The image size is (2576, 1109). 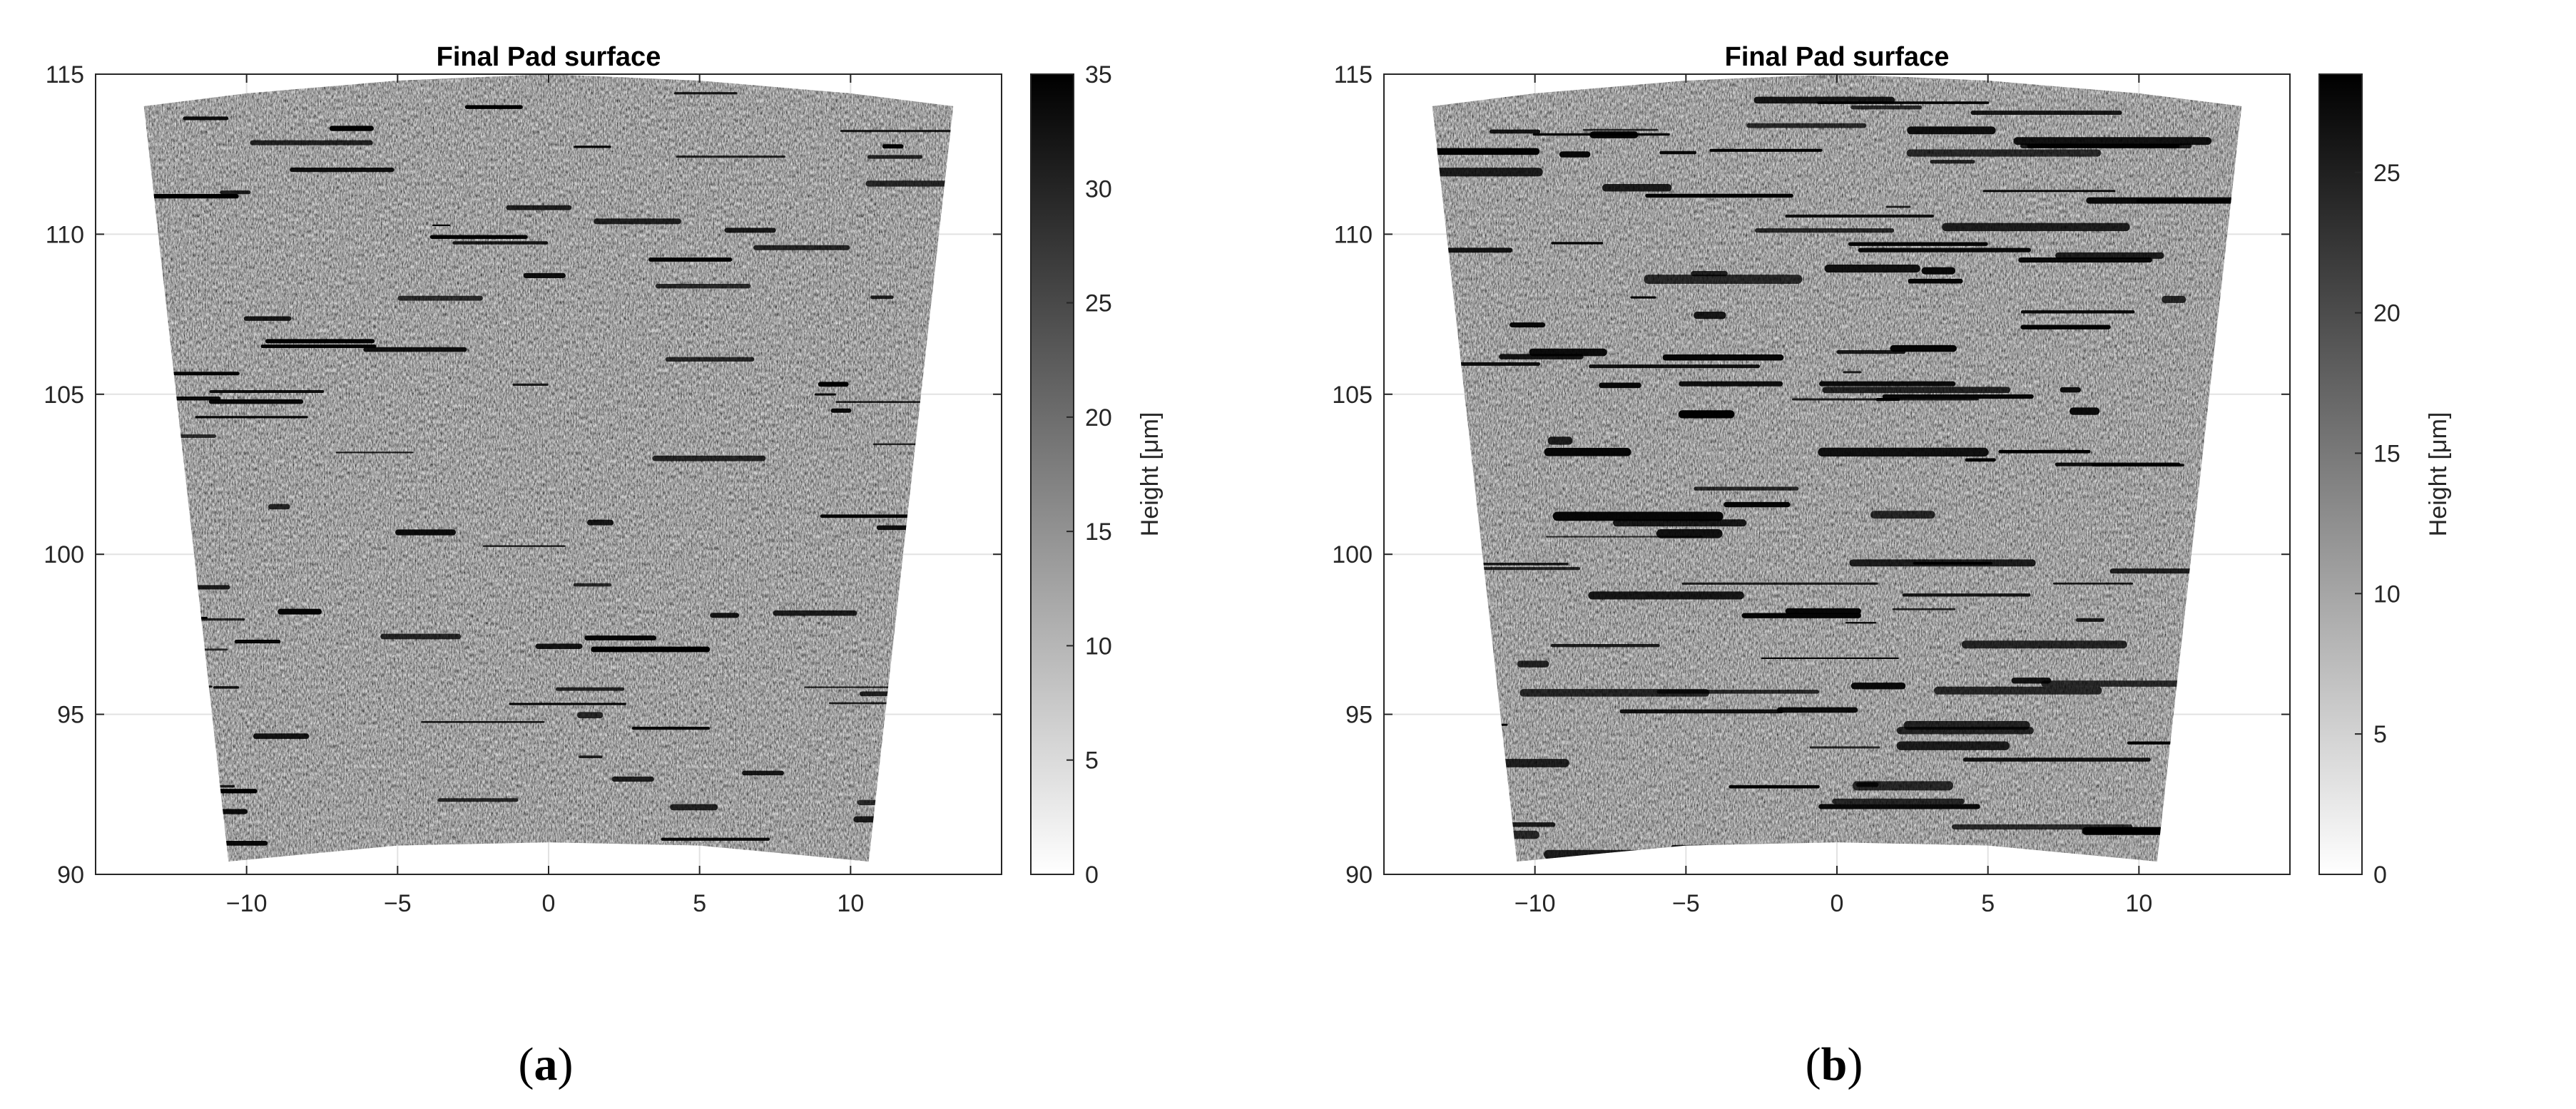 What do you see at coordinates (1535, 903) in the screenshot?
I see `x-tick-label: −10` at bounding box center [1535, 903].